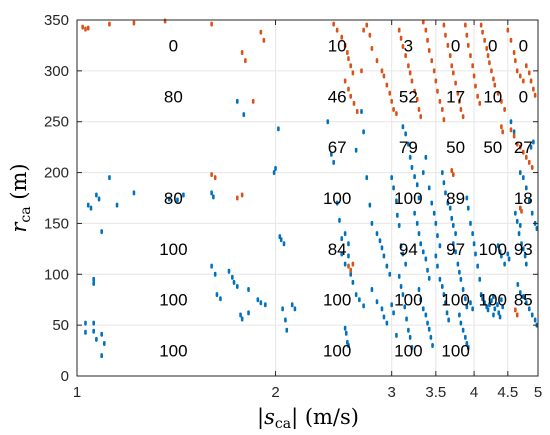  I want to click on cell-label: 79, so click(408, 147).